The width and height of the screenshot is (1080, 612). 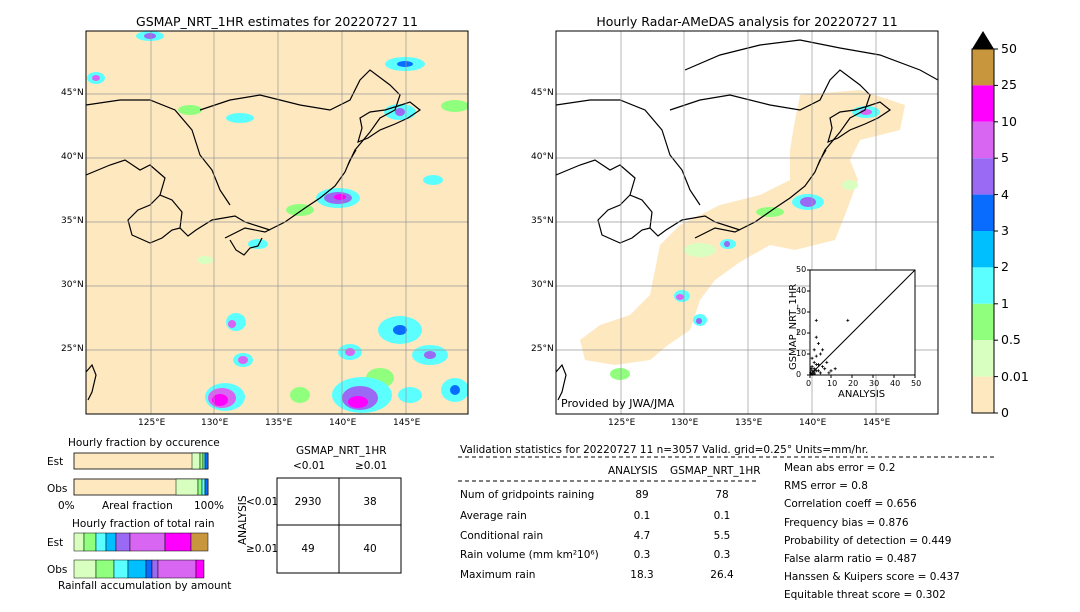 What do you see at coordinates (1015, 376) in the screenshot?
I see `colorbar-tick-label: 0.01` at bounding box center [1015, 376].